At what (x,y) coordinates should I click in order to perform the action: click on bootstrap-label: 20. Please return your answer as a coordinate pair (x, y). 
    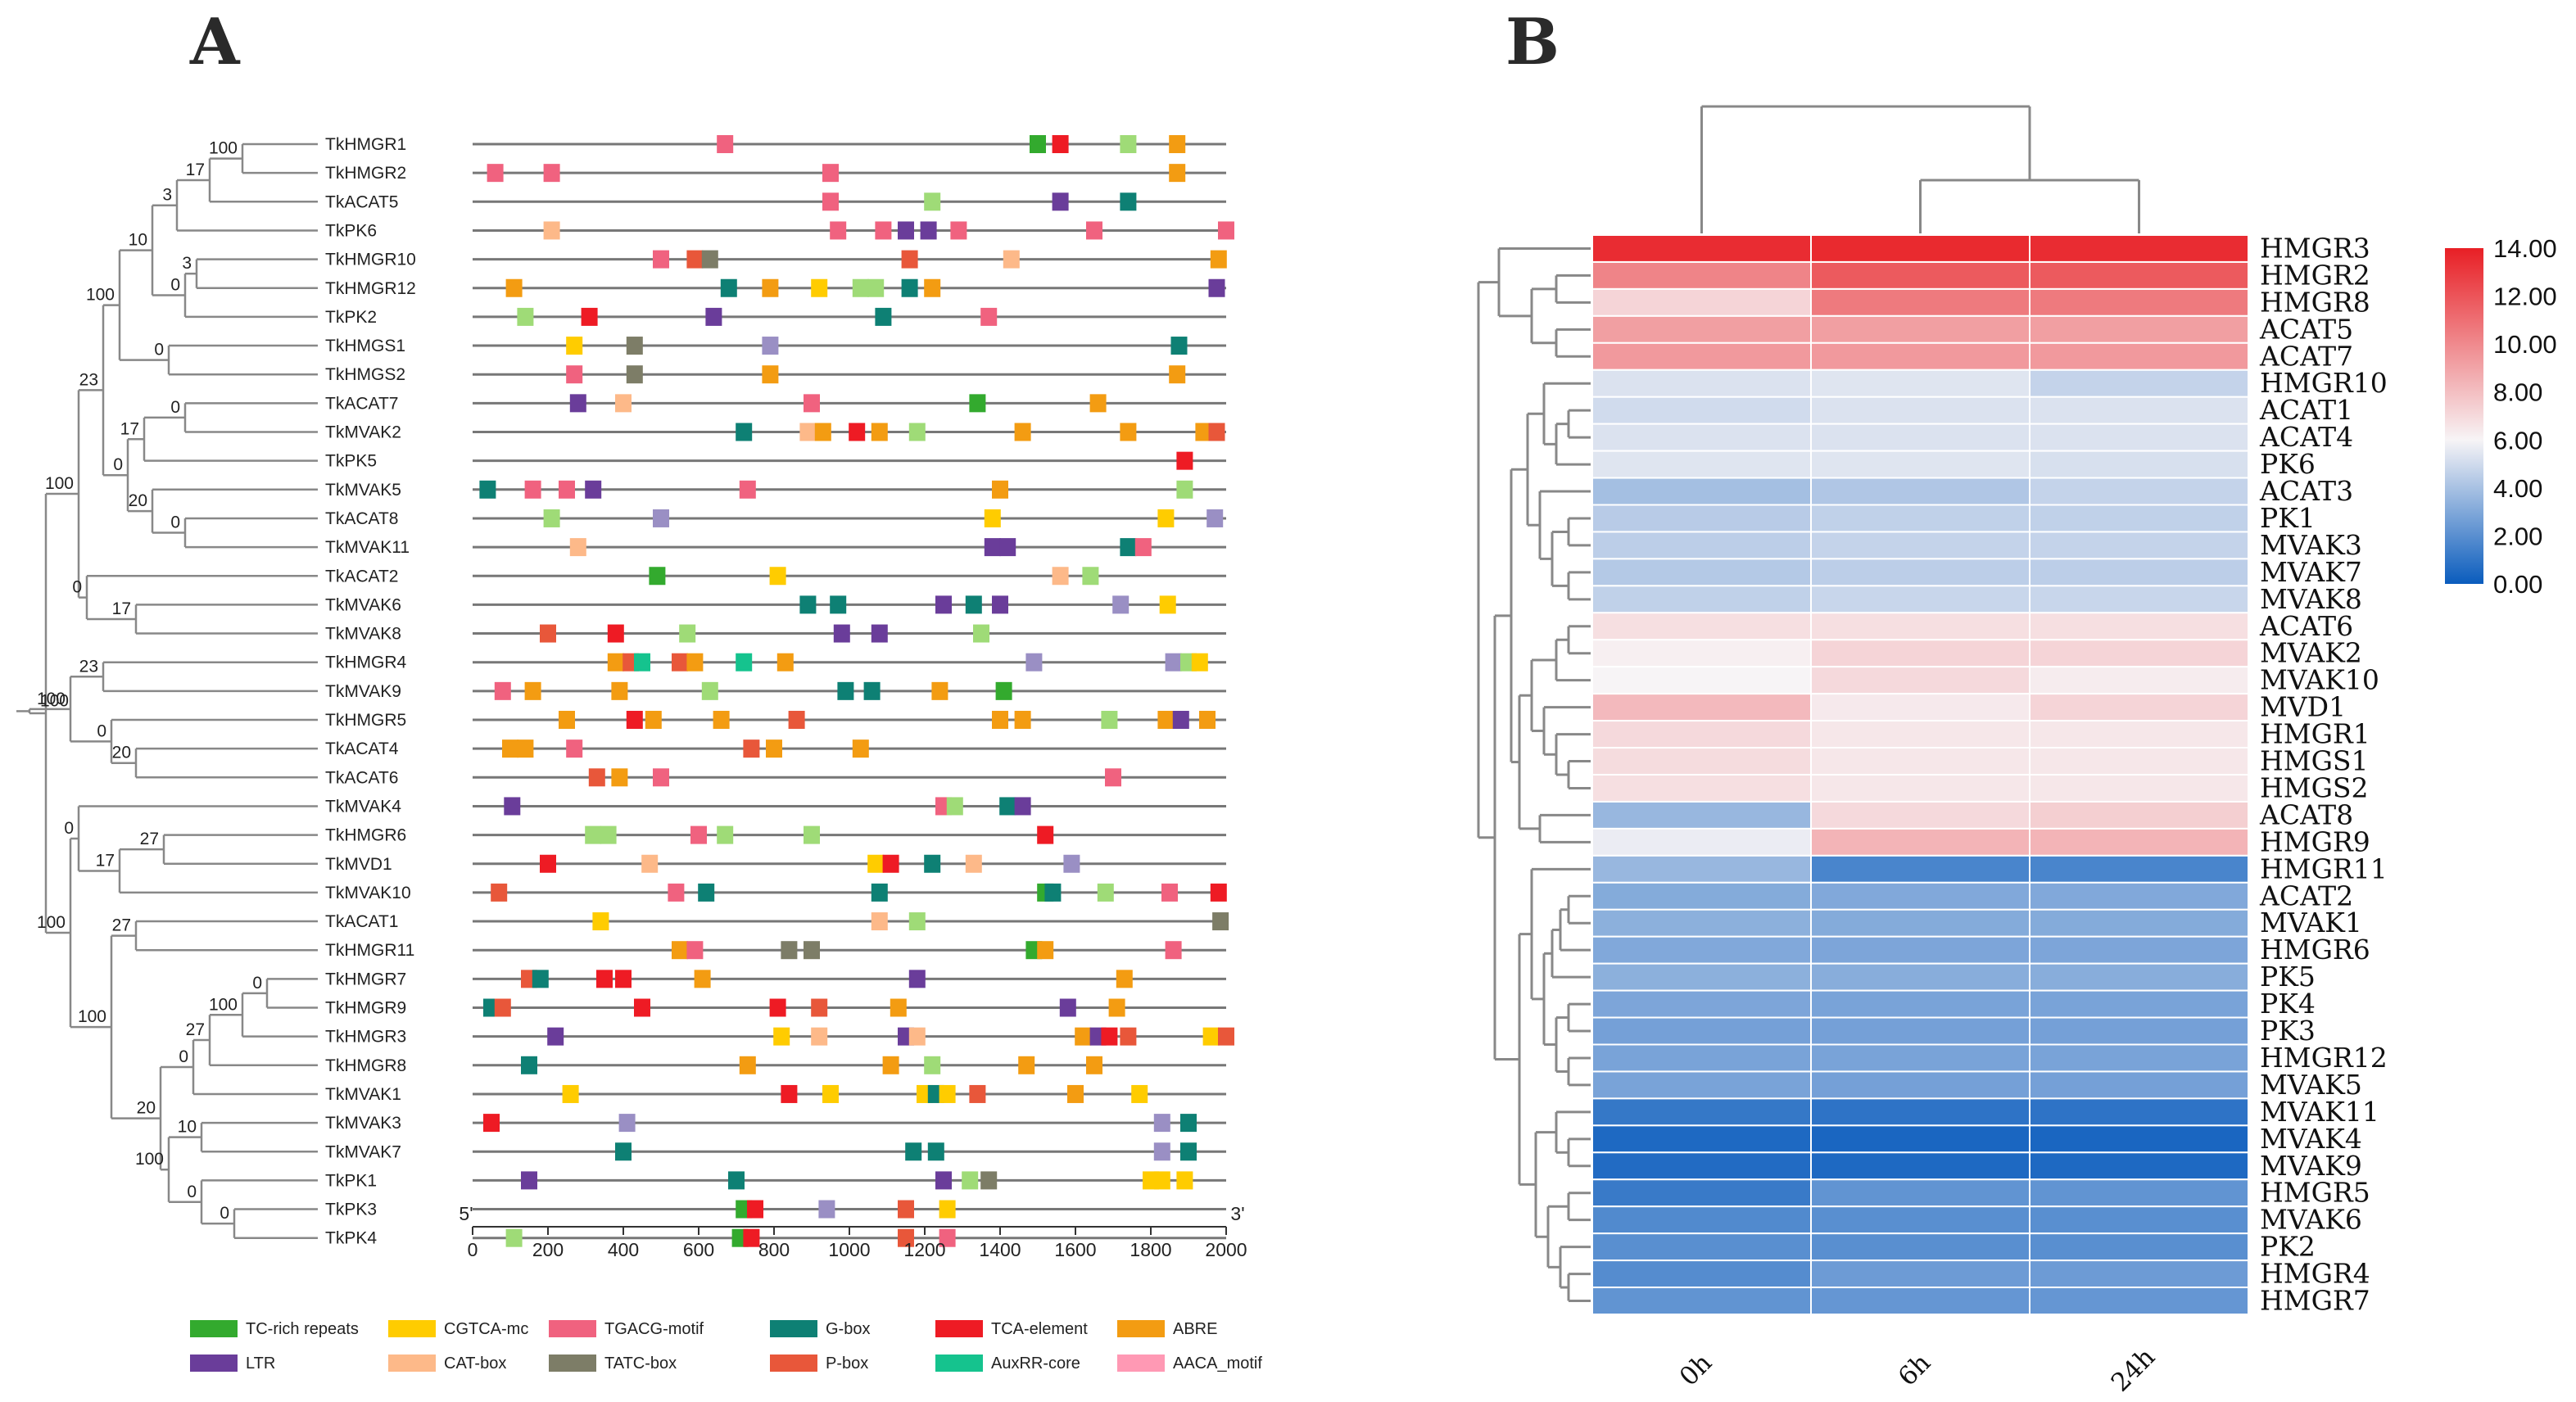
    Looking at the image, I should click on (146, 1108).